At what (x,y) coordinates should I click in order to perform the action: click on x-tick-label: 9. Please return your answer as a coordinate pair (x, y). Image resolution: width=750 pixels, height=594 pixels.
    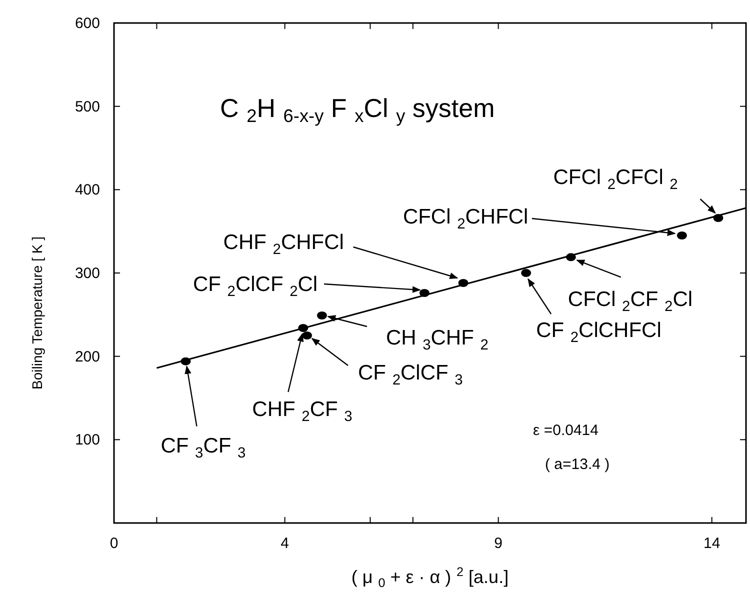
    Looking at the image, I should click on (498, 543).